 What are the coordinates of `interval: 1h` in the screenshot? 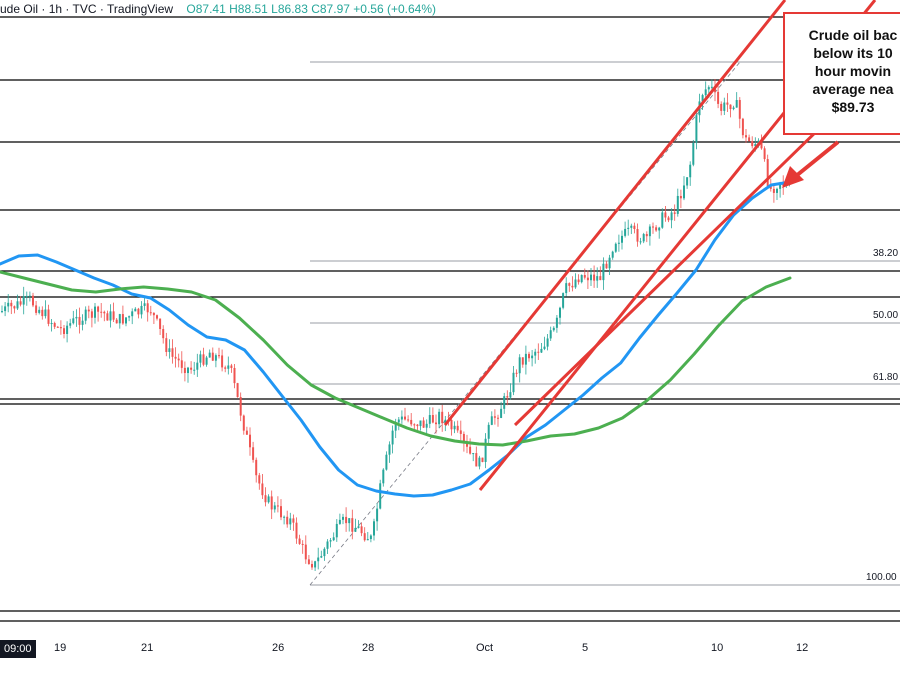 It's located at (55, 9).